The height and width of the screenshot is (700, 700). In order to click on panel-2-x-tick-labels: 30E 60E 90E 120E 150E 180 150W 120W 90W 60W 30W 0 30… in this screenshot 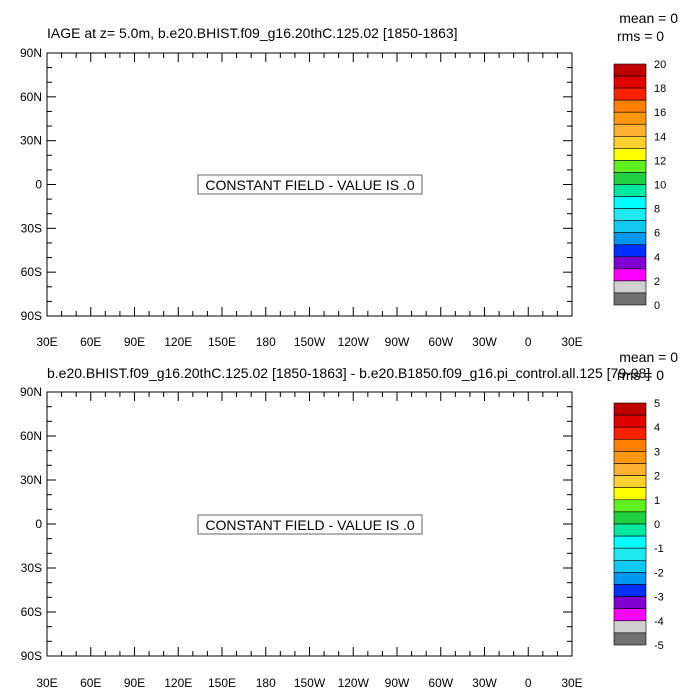, I will do `click(309, 683)`.